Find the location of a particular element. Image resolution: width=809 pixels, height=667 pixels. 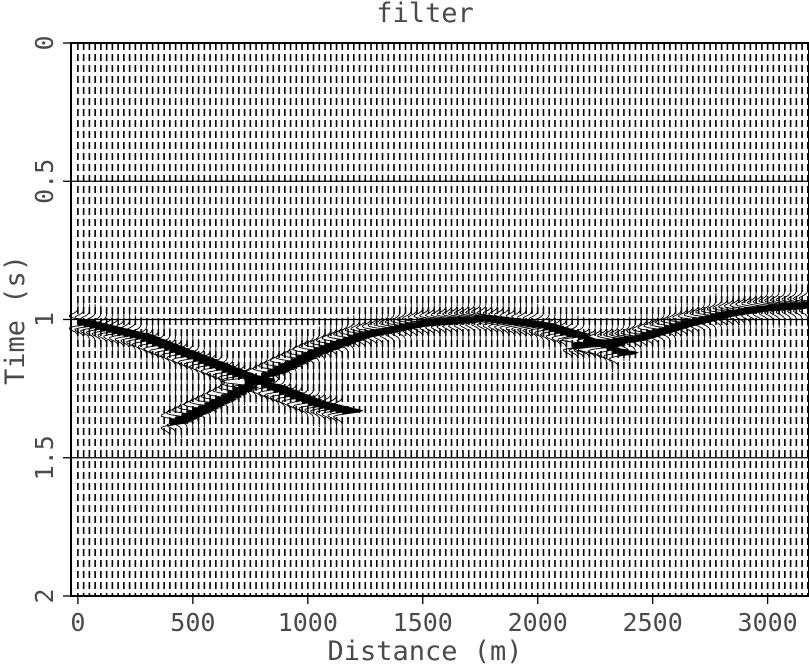

y-tick-label: 0 is located at coordinates (44, 42).